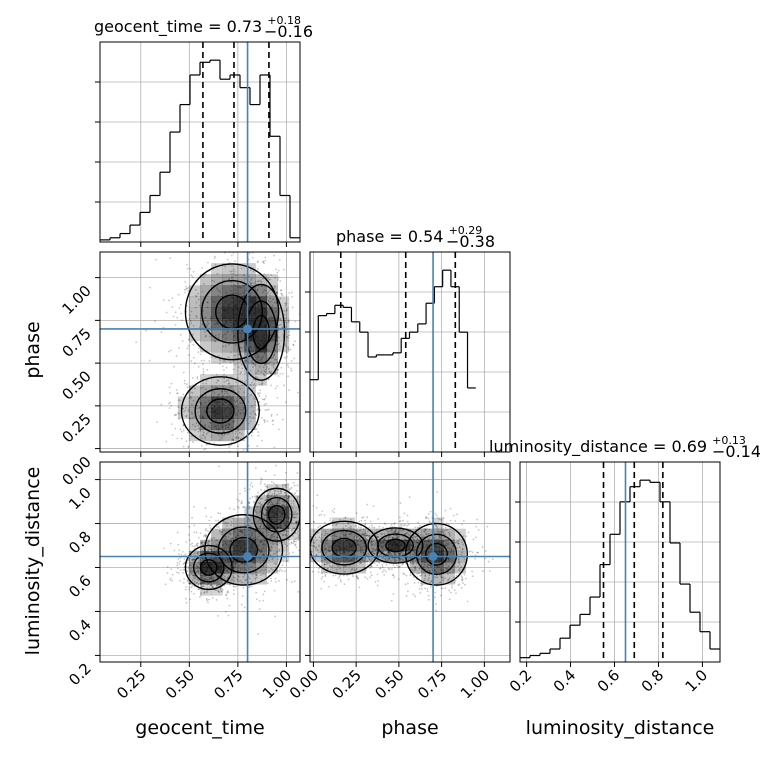 This screenshot has height=760, width=760. I want to click on hist-panel-luminosity_distance: 0.2 0.4 0.6 0.8 1.0, so click(613, 578).